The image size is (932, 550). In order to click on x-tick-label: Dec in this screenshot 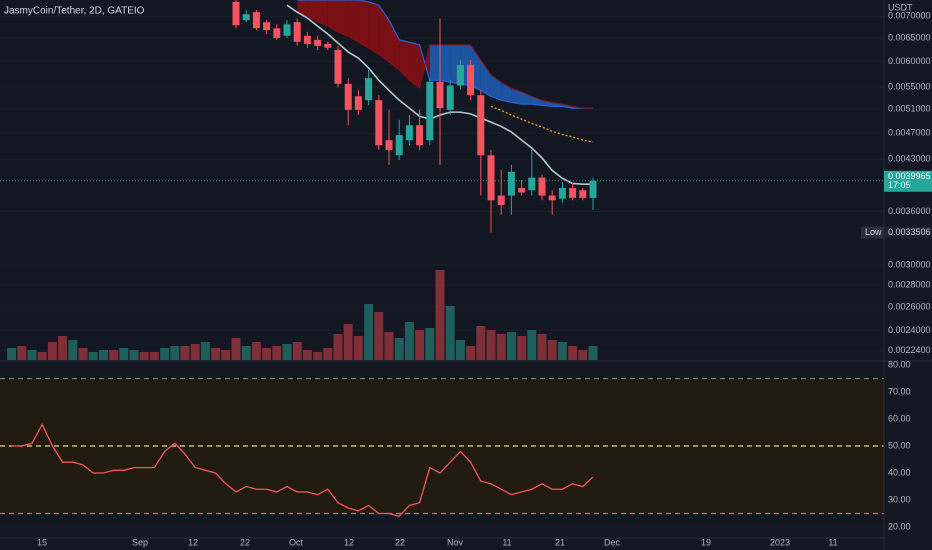, I will do `click(612, 542)`.